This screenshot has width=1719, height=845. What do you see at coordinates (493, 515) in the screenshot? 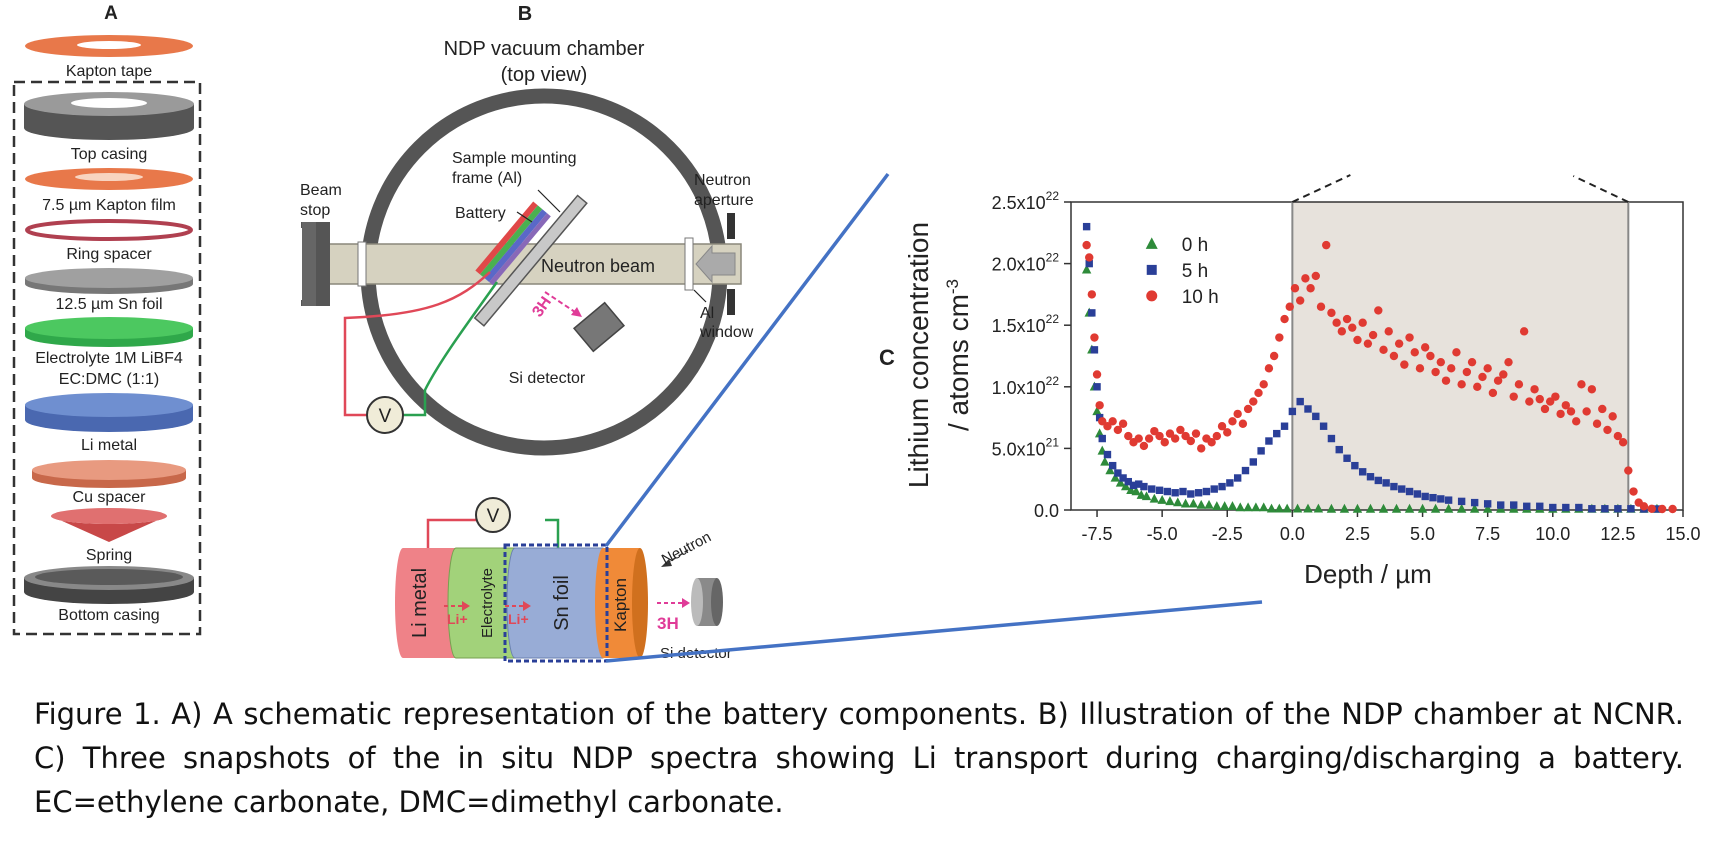
I see `cell-voltmeter-icon` at bounding box center [493, 515].